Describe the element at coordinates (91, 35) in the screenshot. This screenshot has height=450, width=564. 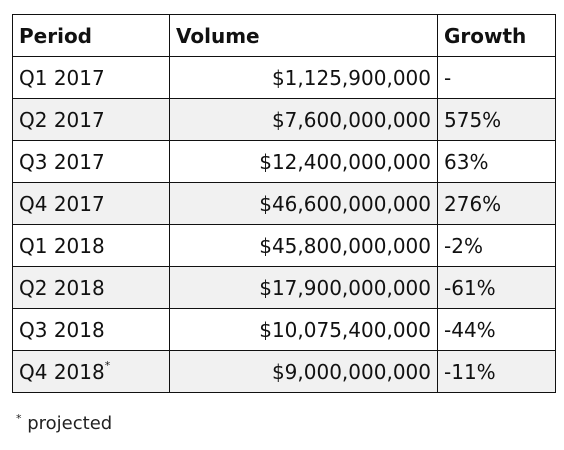
I see `header-period: Period` at that location.